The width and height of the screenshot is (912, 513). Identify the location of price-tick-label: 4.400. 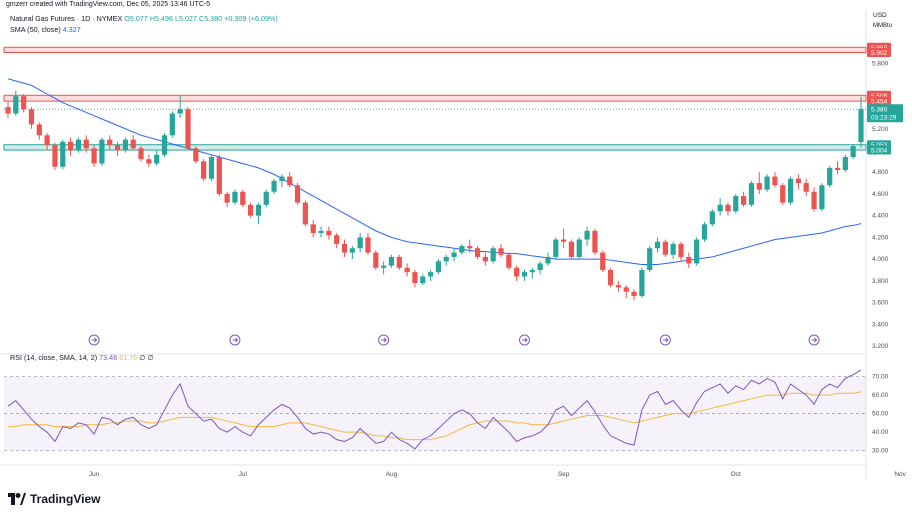
(880, 216).